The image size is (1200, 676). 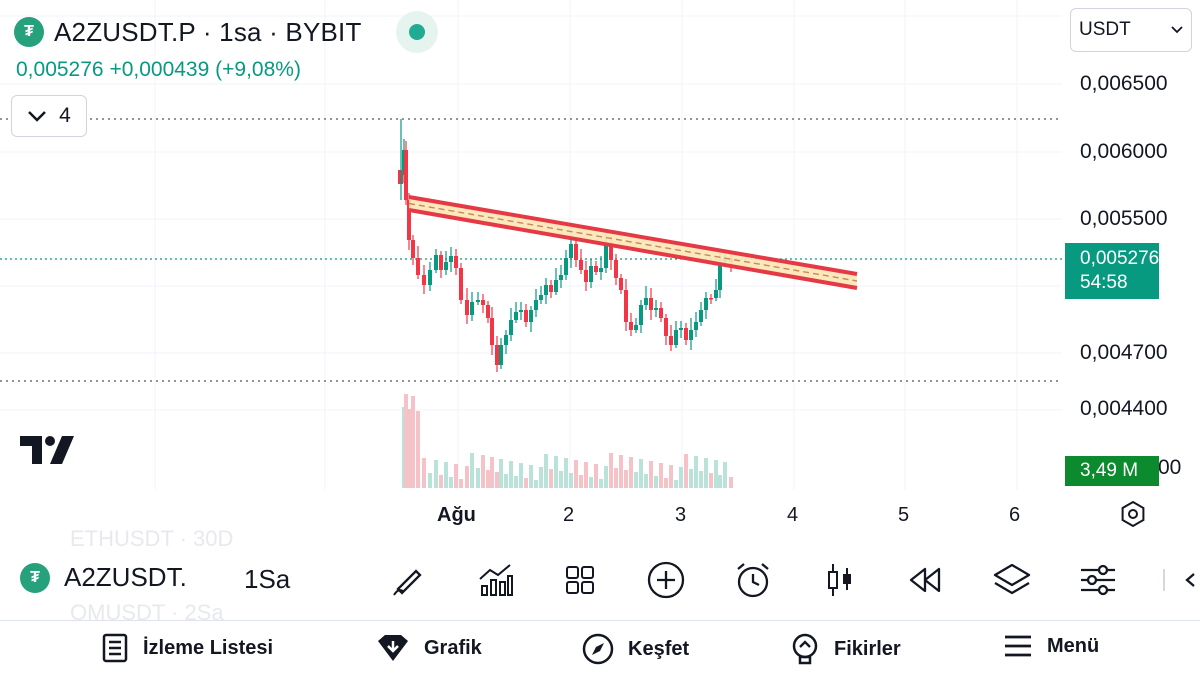 What do you see at coordinates (925, 580) in the screenshot?
I see `replay-icon` at bounding box center [925, 580].